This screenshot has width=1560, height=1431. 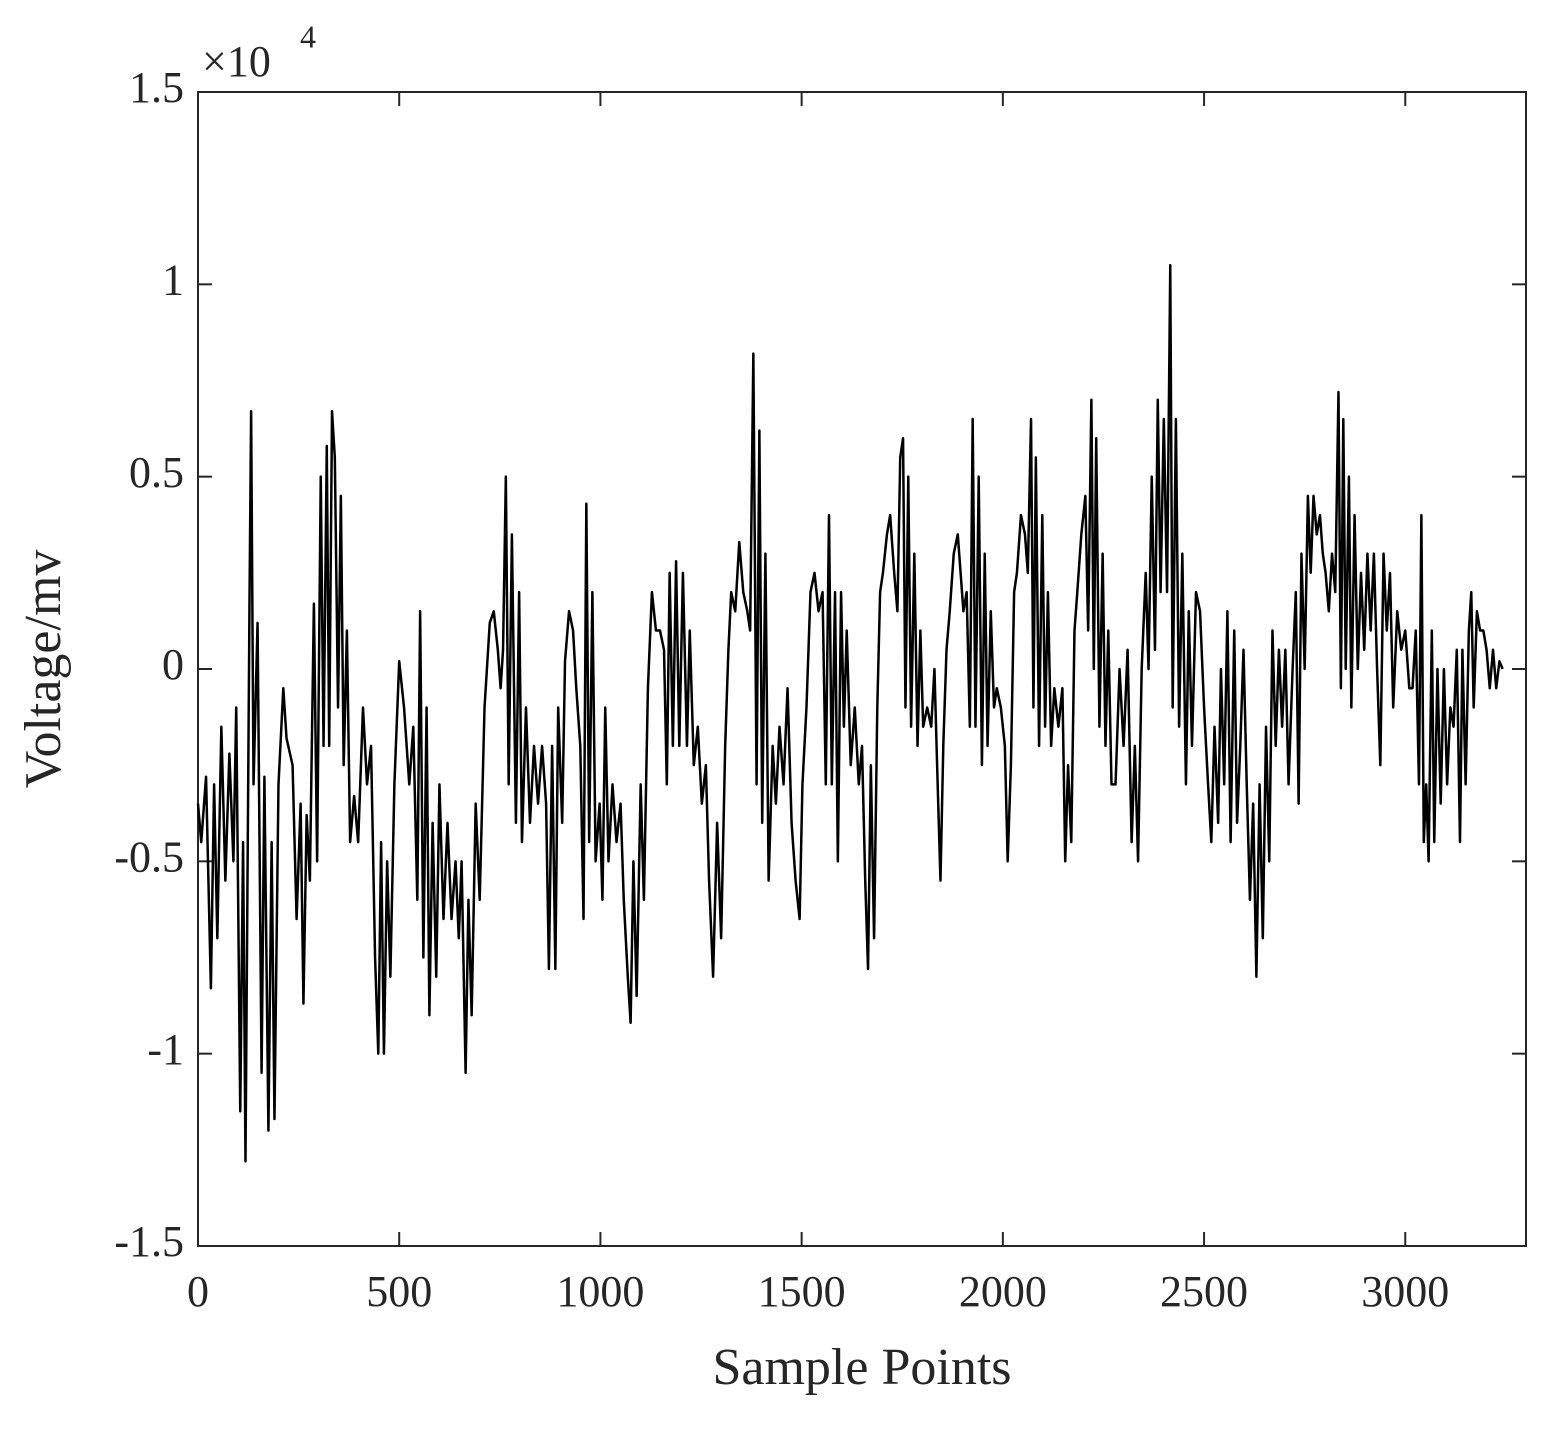 I want to click on x-tick-label: 2500, so click(x=1204, y=1291).